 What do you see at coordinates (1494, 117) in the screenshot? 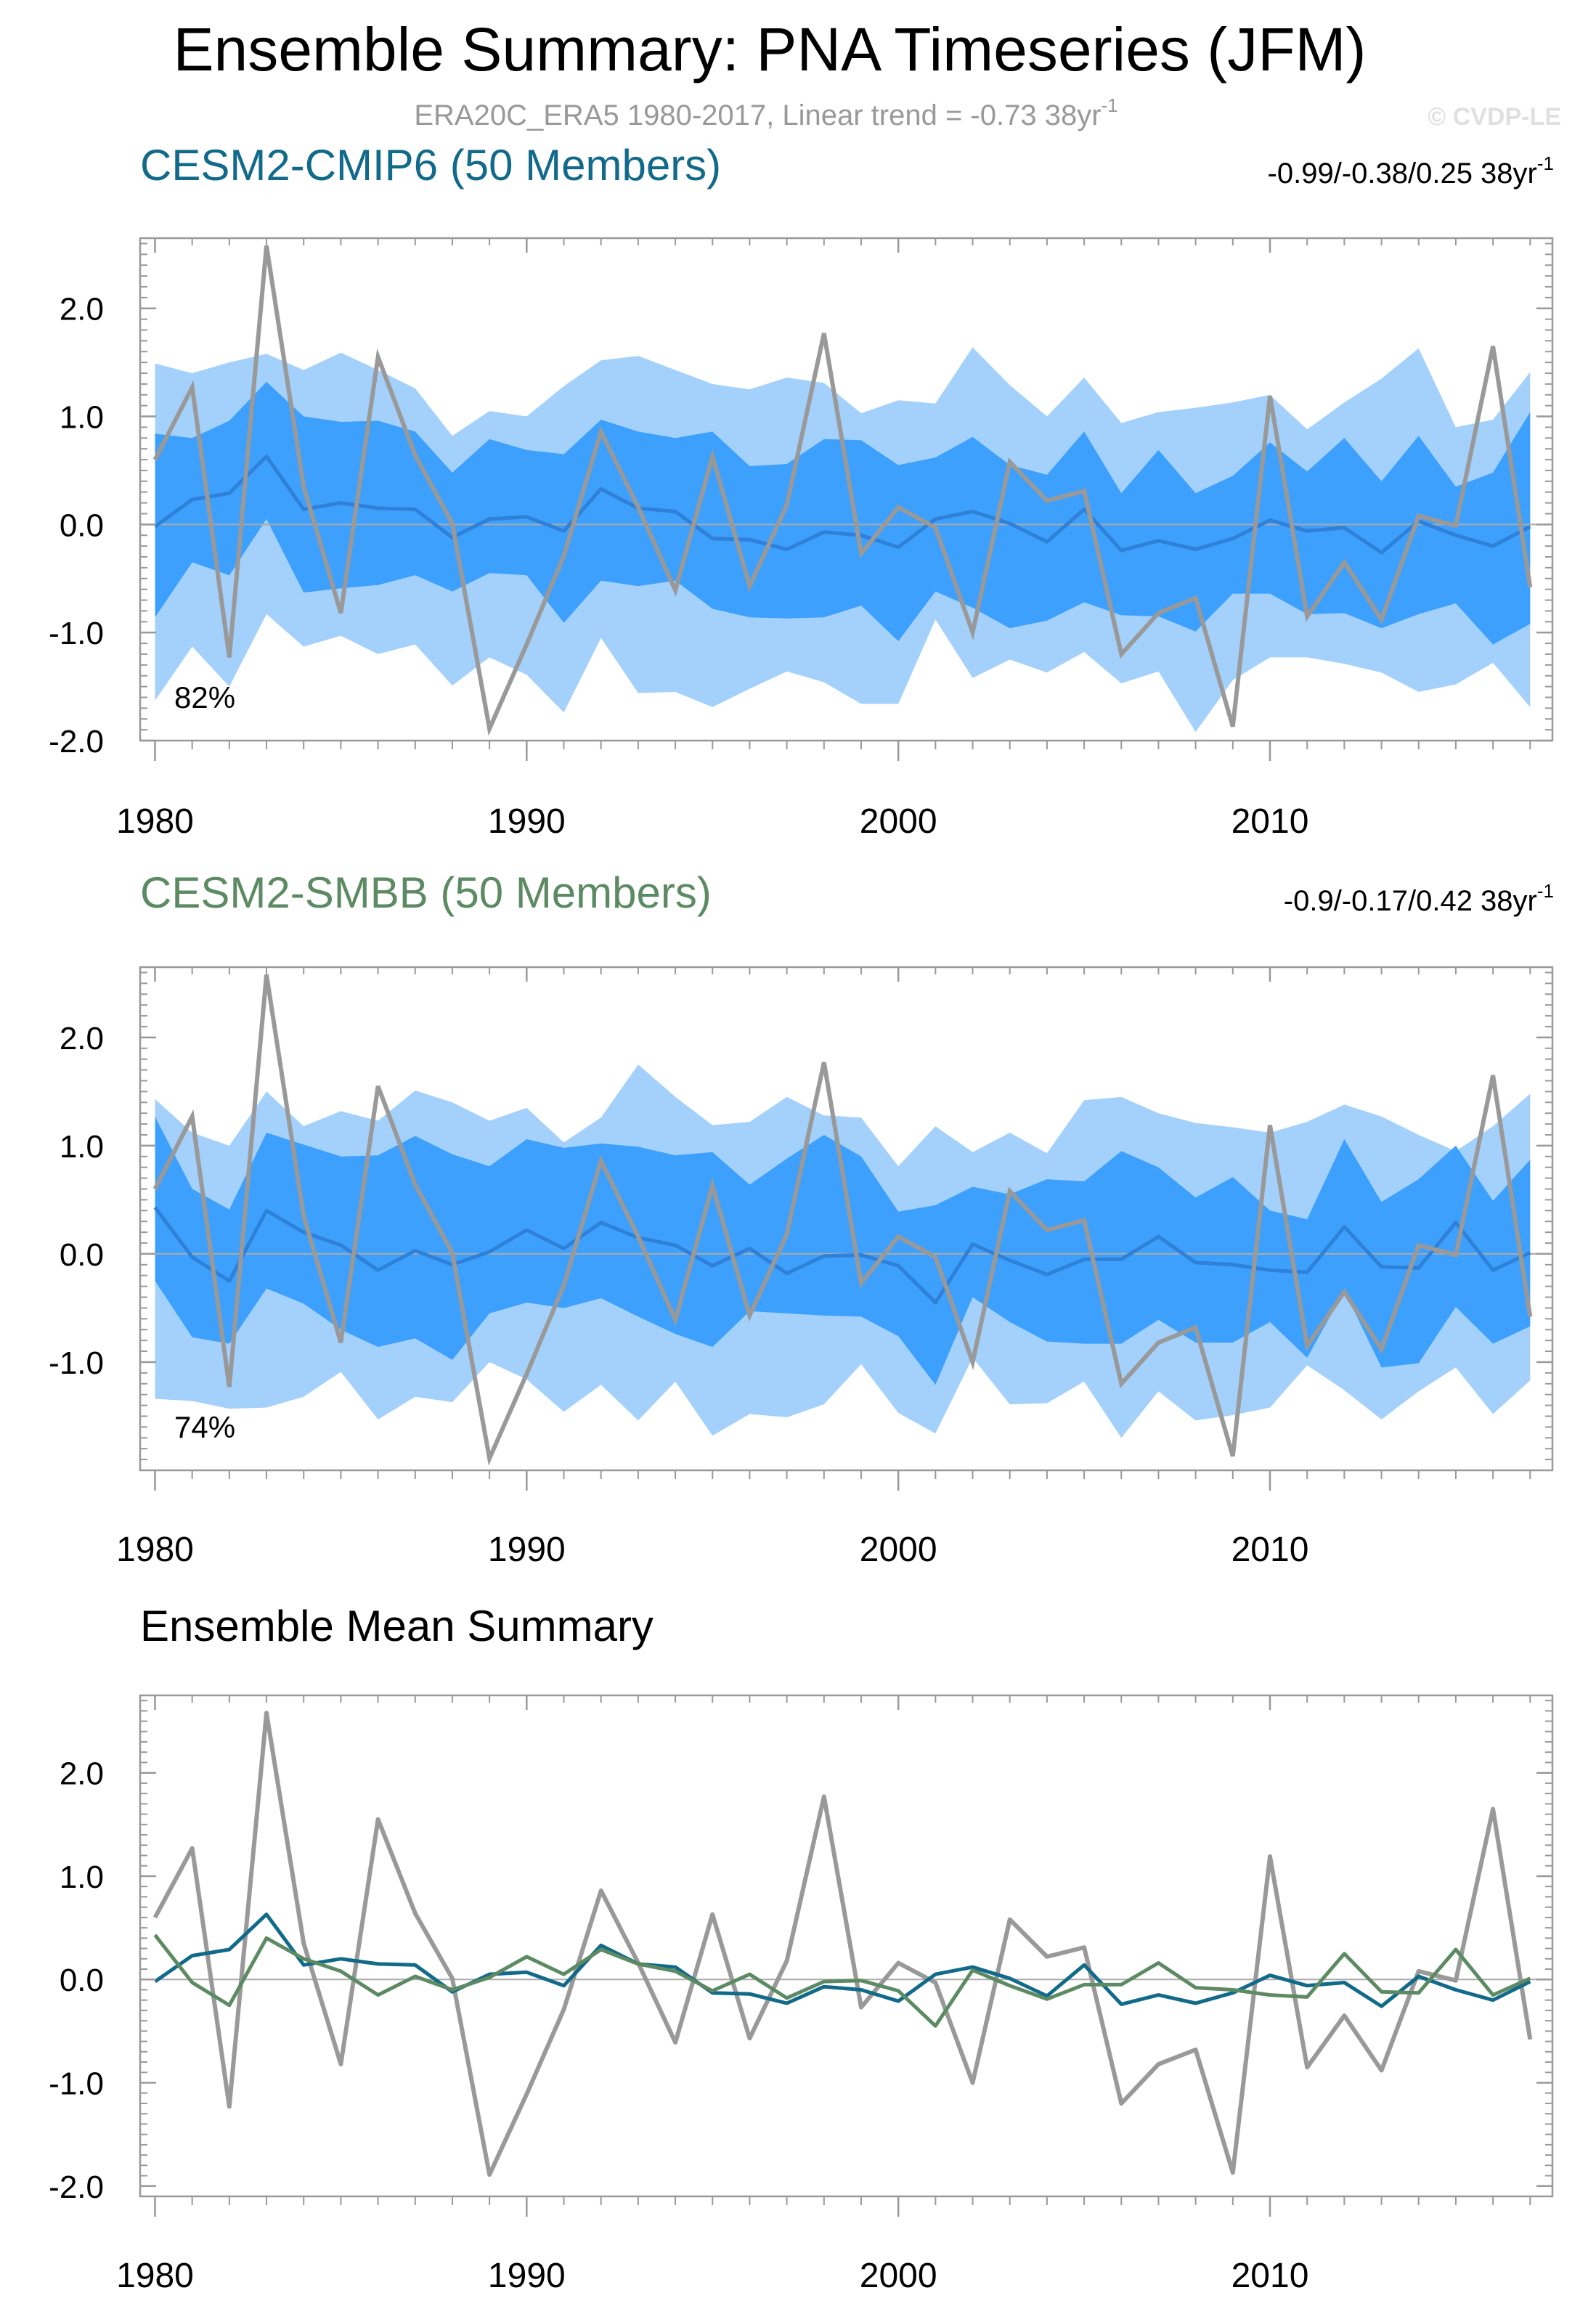
I see `watermark: © CVDP-LE` at bounding box center [1494, 117].